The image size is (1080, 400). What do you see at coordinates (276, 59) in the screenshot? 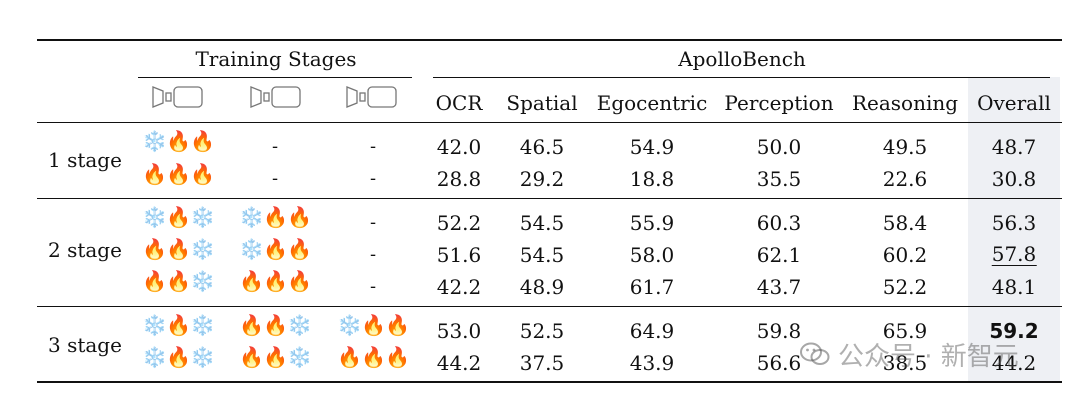
I see `training-stages-header: Training Stages` at bounding box center [276, 59].